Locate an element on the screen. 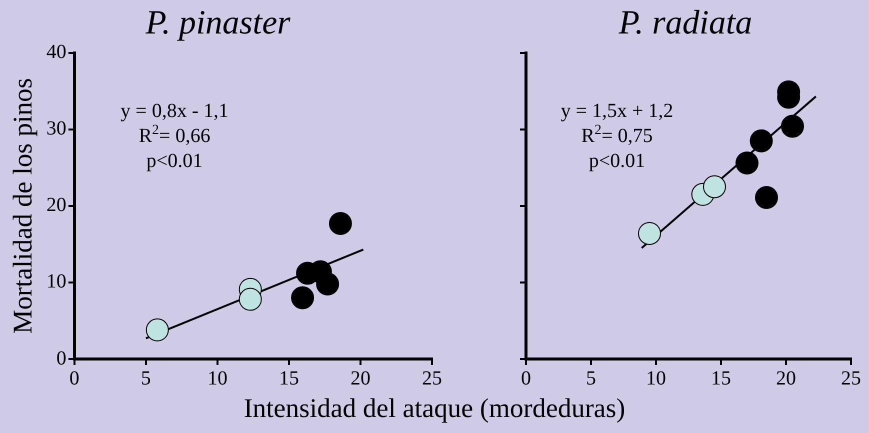 The height and width of the screenshot is (433, 869). annotation: y = 0,8x - 1,1 is located at coordinates (174, 111).